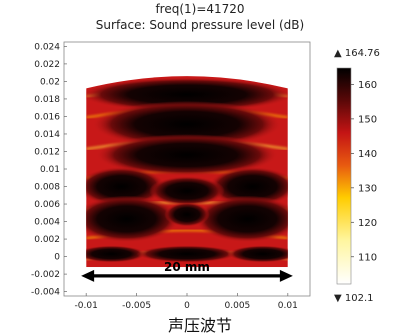 Image resolution: width=398 pixels, height=336 pixels. I want to click on x-axis: -0.01 -0.005 0 0.005 0.01, so click(186, 302).